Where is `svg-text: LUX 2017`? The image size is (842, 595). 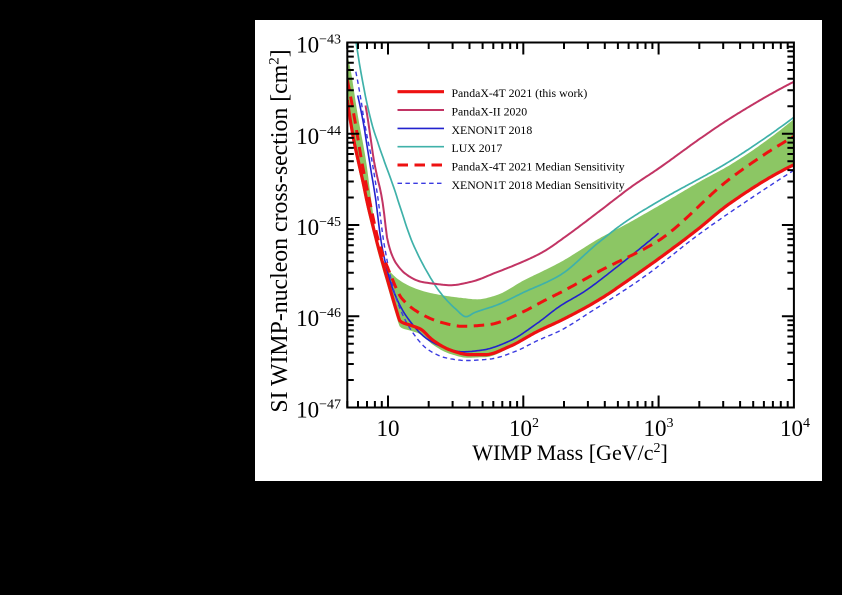 svg-text: LUX 2017 is located at coordinates (477, 148).